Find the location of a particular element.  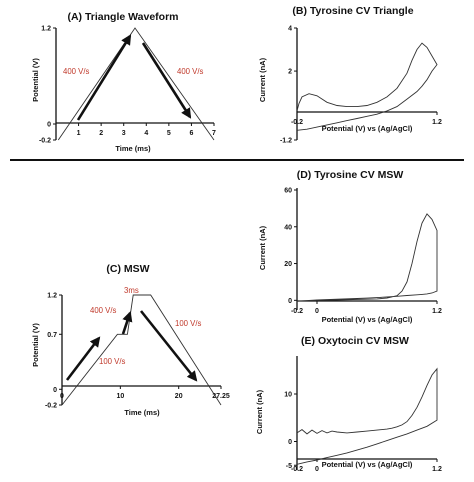

panel-a-x-label: Time (ms) is located at coordinates (133, 148).